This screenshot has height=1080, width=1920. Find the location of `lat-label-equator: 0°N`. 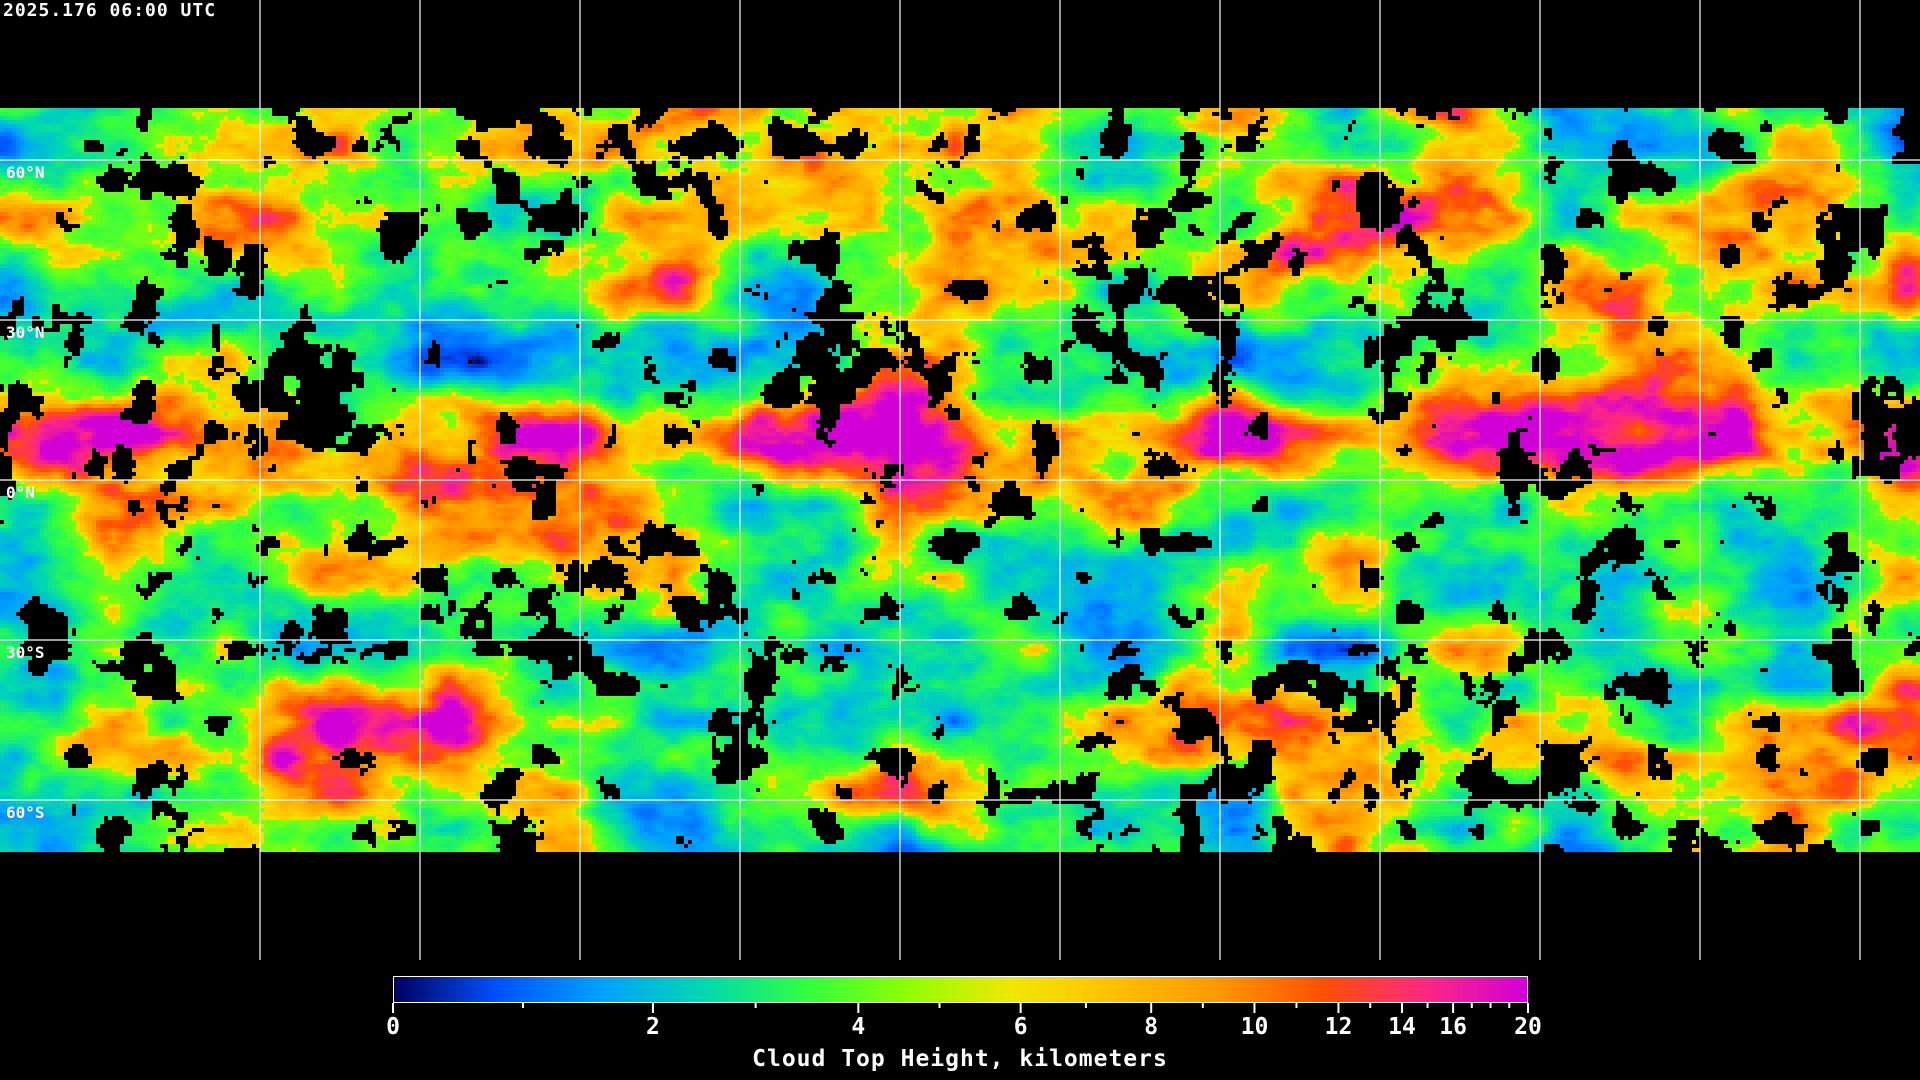

lat-label-equator: 0°N is located at coordinates (20, 492).